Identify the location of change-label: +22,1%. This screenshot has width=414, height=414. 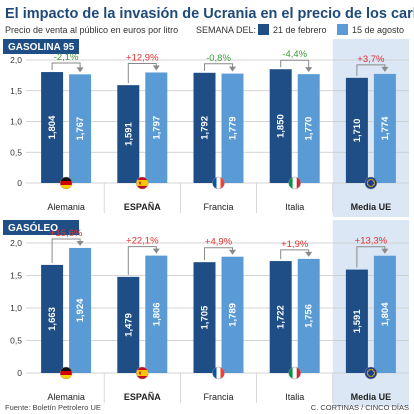
(142, 241).